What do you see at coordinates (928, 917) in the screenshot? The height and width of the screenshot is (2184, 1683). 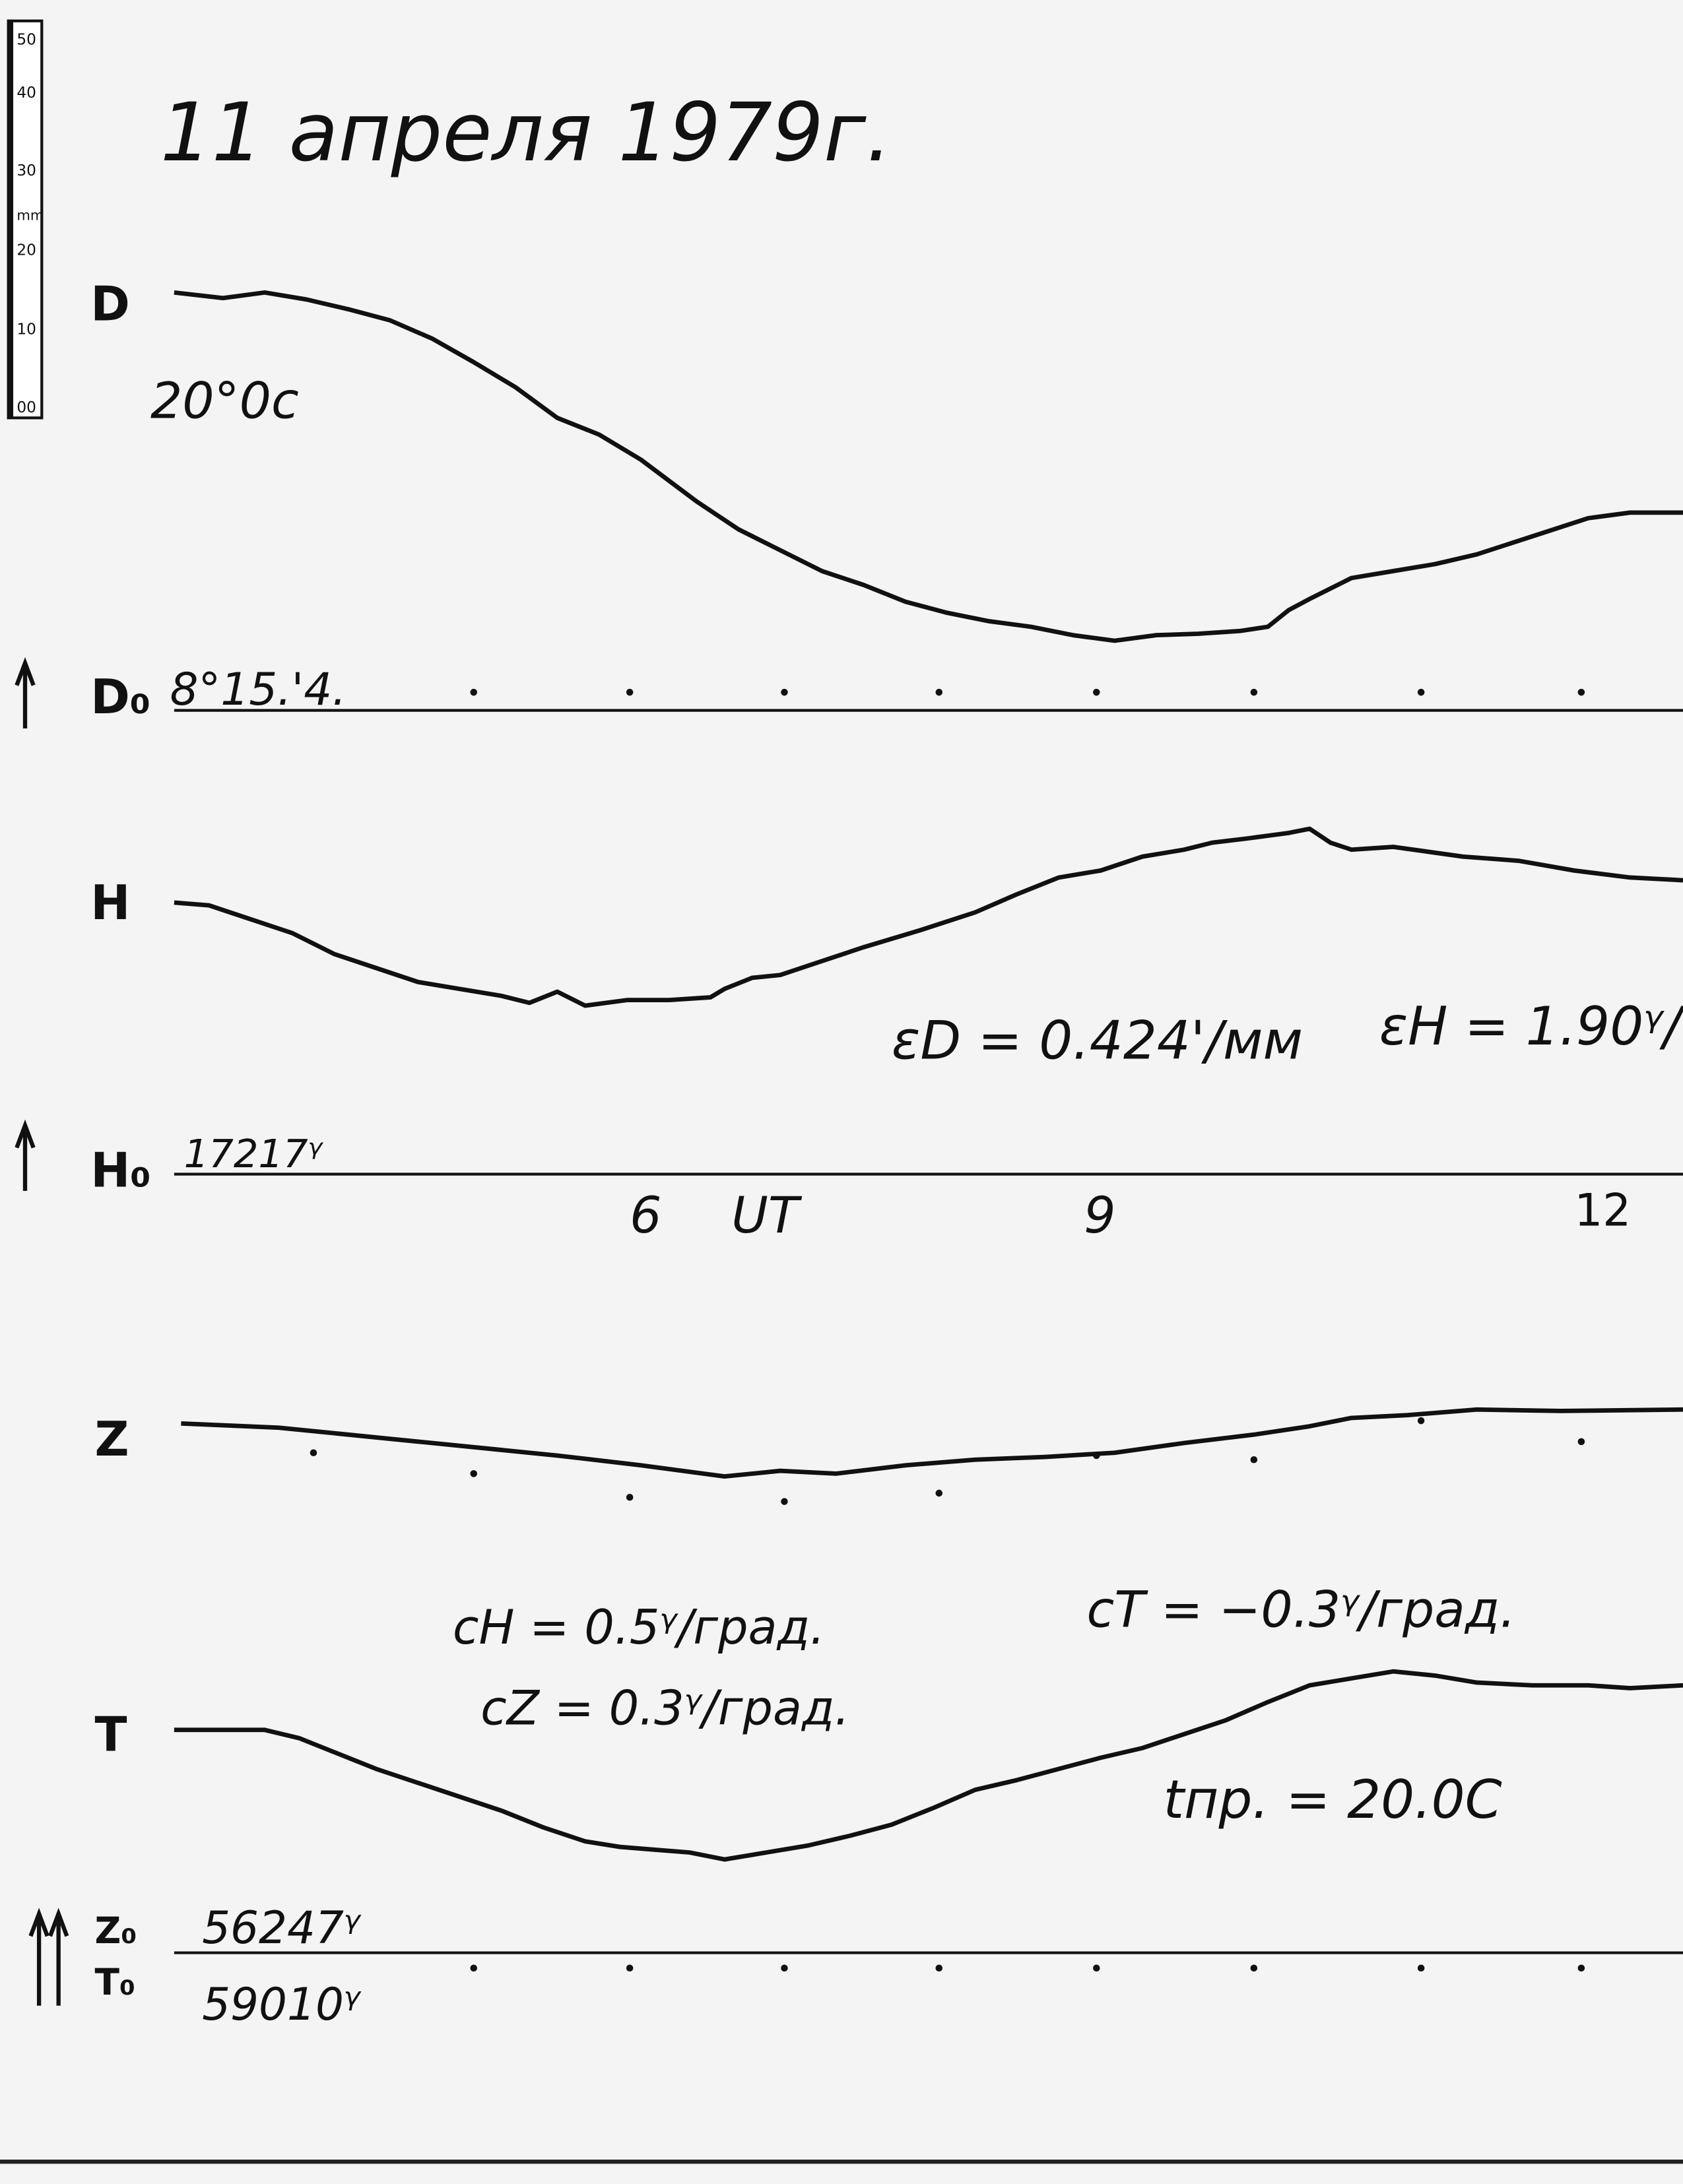 I see `h-curve` at bounding box center [928, 917].